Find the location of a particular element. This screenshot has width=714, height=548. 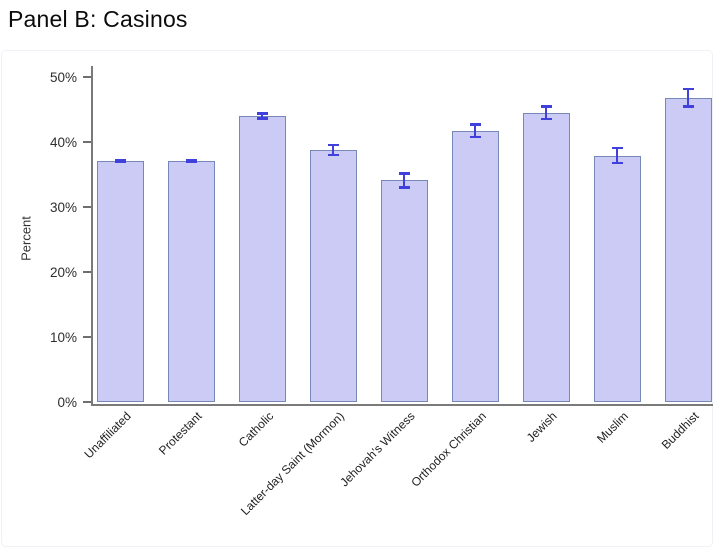

y-tick-label: 20% is located at coordinates (63, 272).